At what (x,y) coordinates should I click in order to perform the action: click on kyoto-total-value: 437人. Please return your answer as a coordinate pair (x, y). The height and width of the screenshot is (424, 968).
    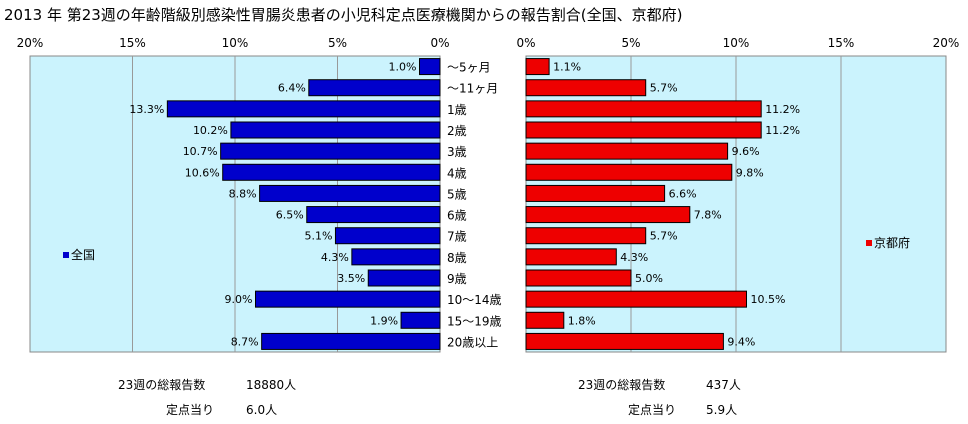
    Looking at the image, I should click on (723, 385).